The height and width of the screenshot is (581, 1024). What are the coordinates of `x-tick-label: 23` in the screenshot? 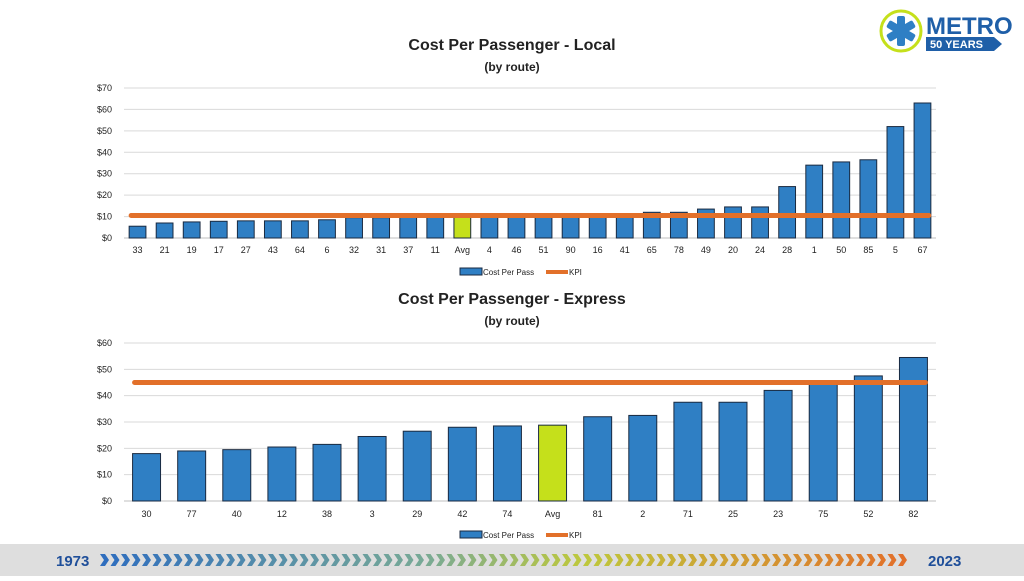 It's located at (778, 514).